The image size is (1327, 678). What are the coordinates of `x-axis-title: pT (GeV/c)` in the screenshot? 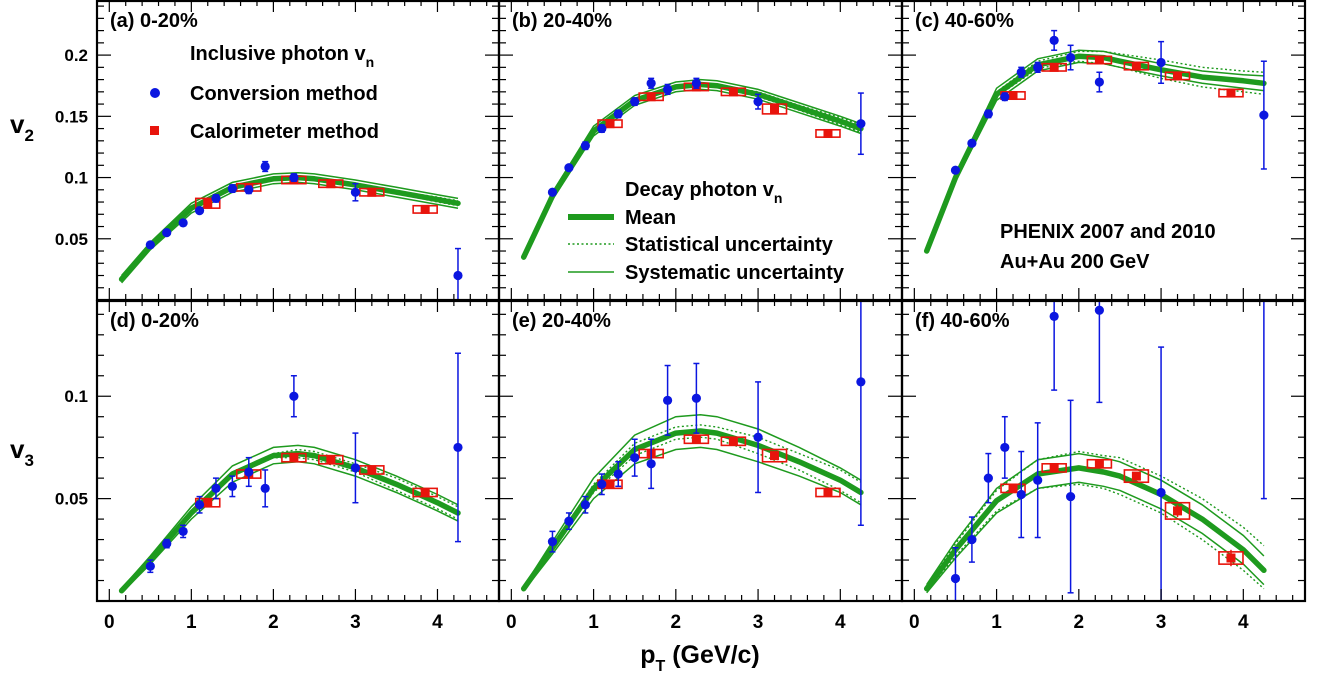 It's located at (700, 658).